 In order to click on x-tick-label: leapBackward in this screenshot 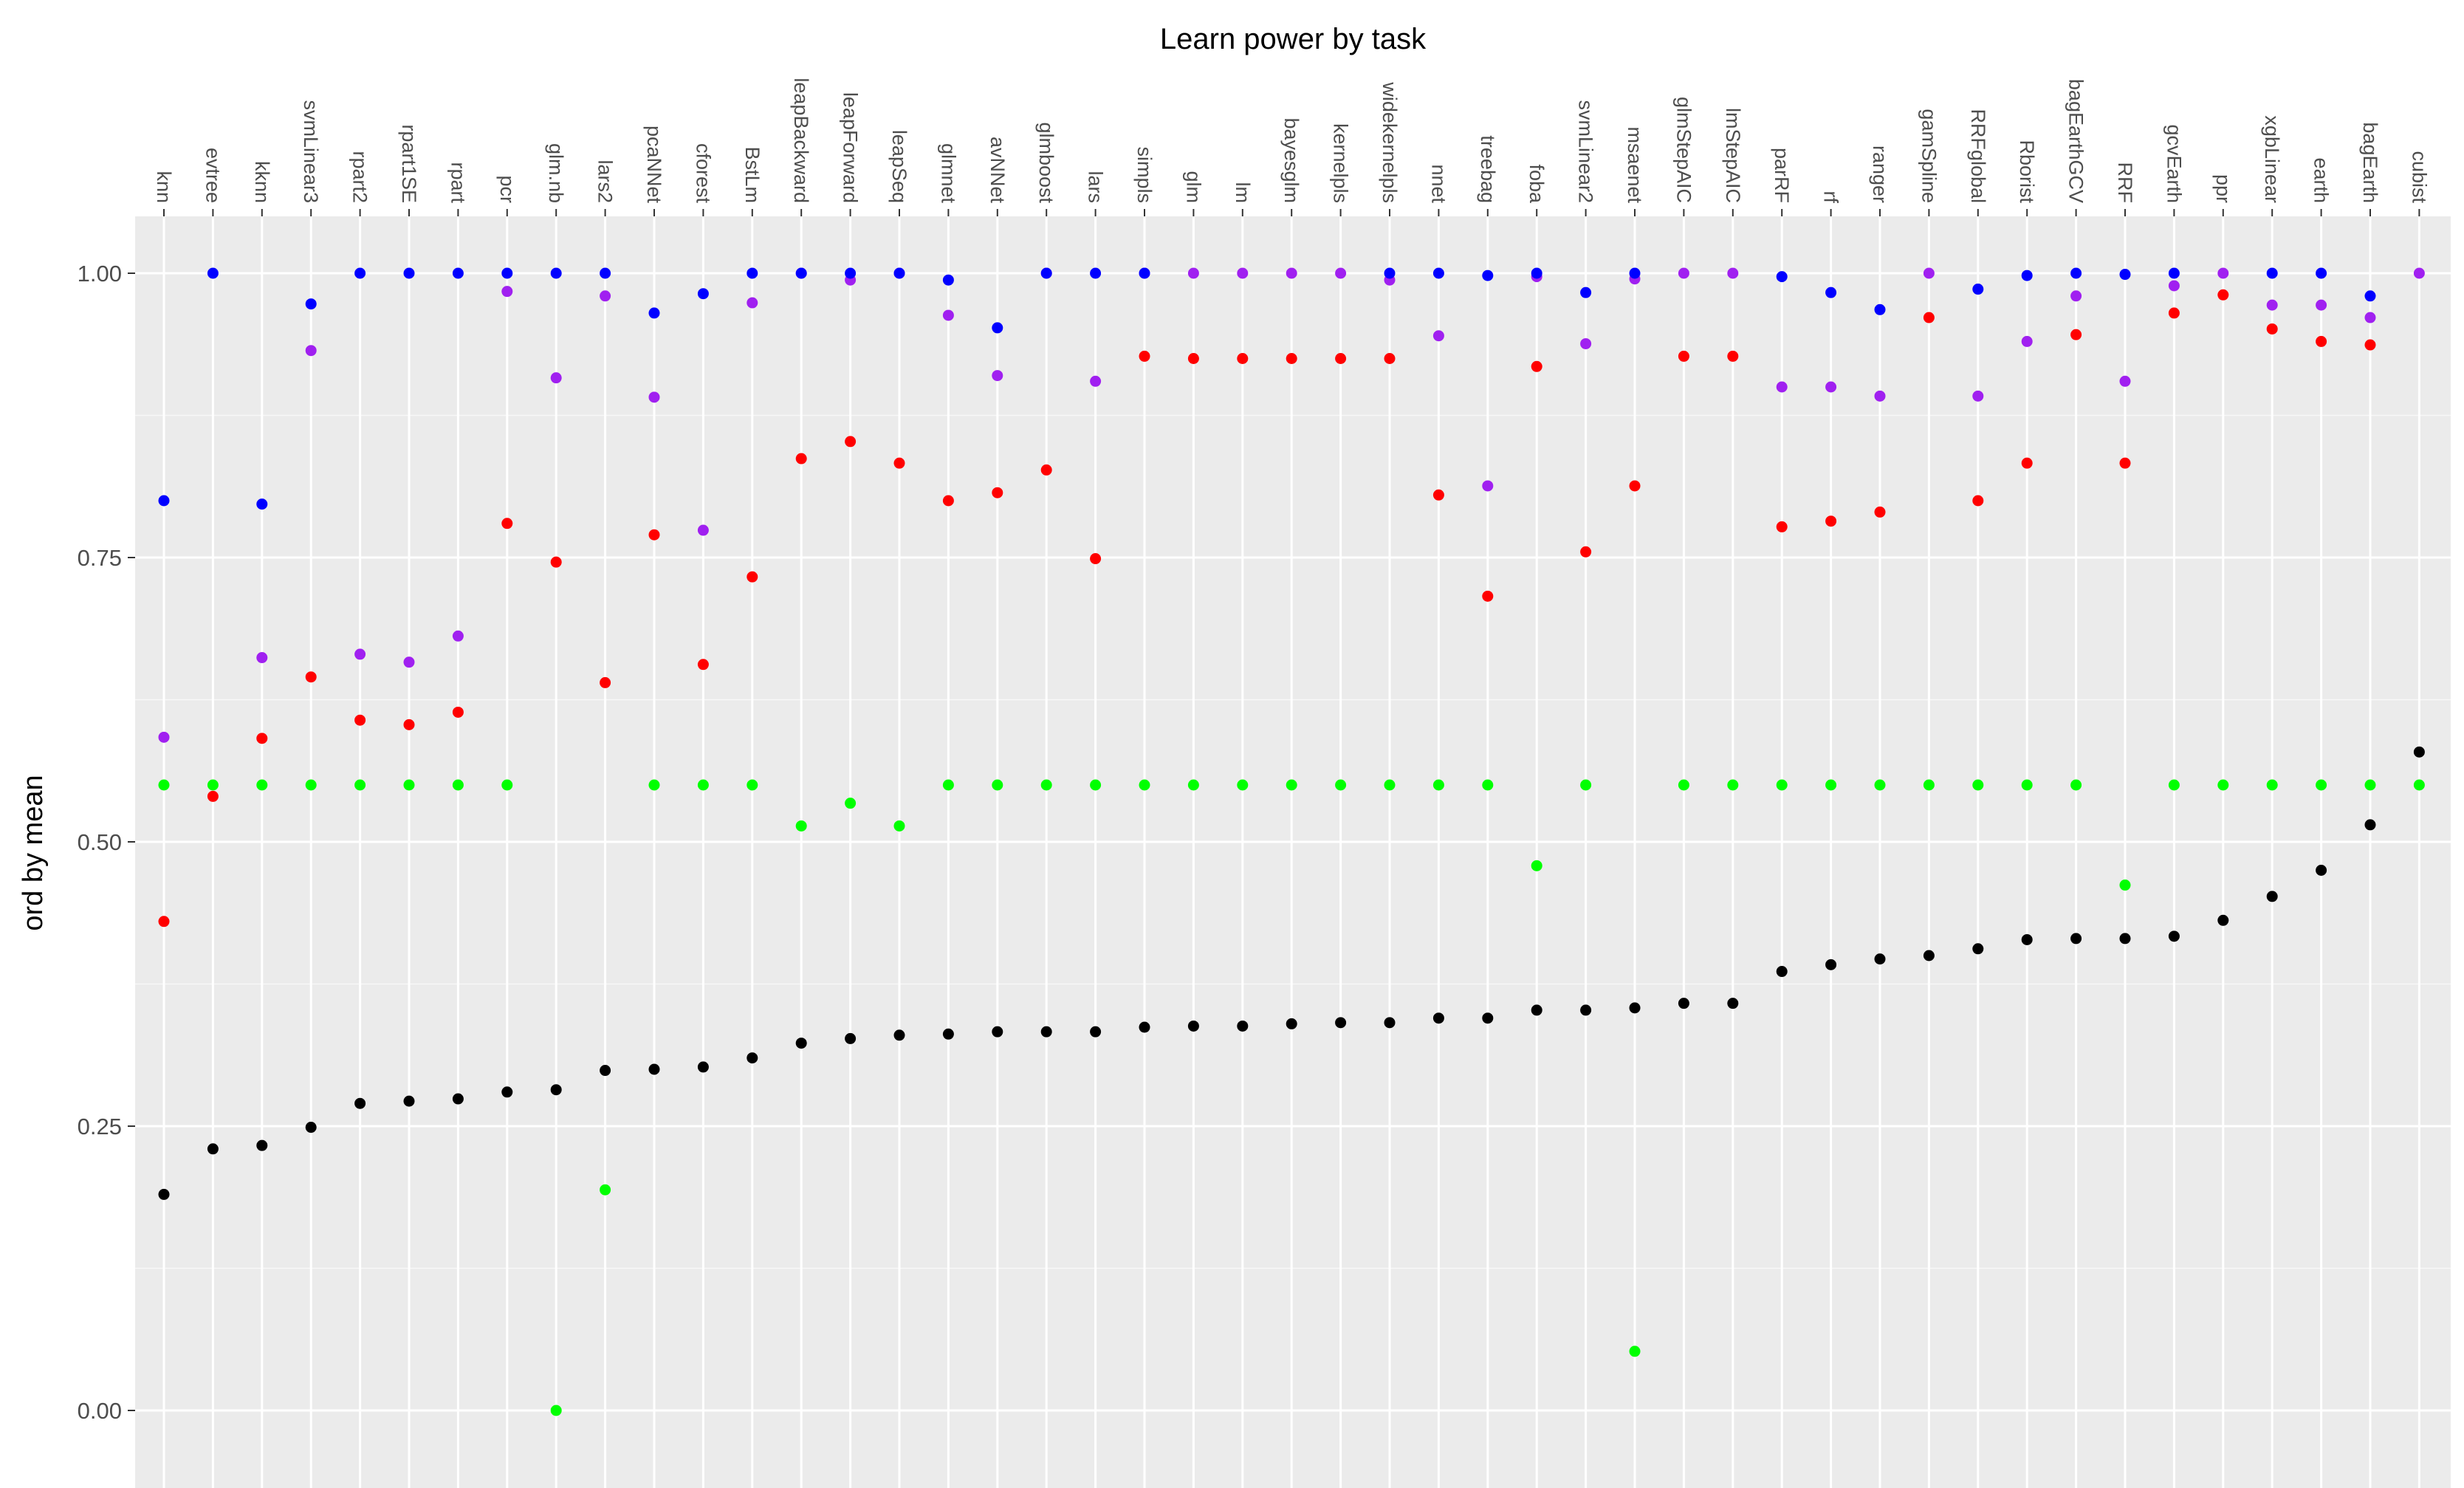, I will do `click(801, 141)`.